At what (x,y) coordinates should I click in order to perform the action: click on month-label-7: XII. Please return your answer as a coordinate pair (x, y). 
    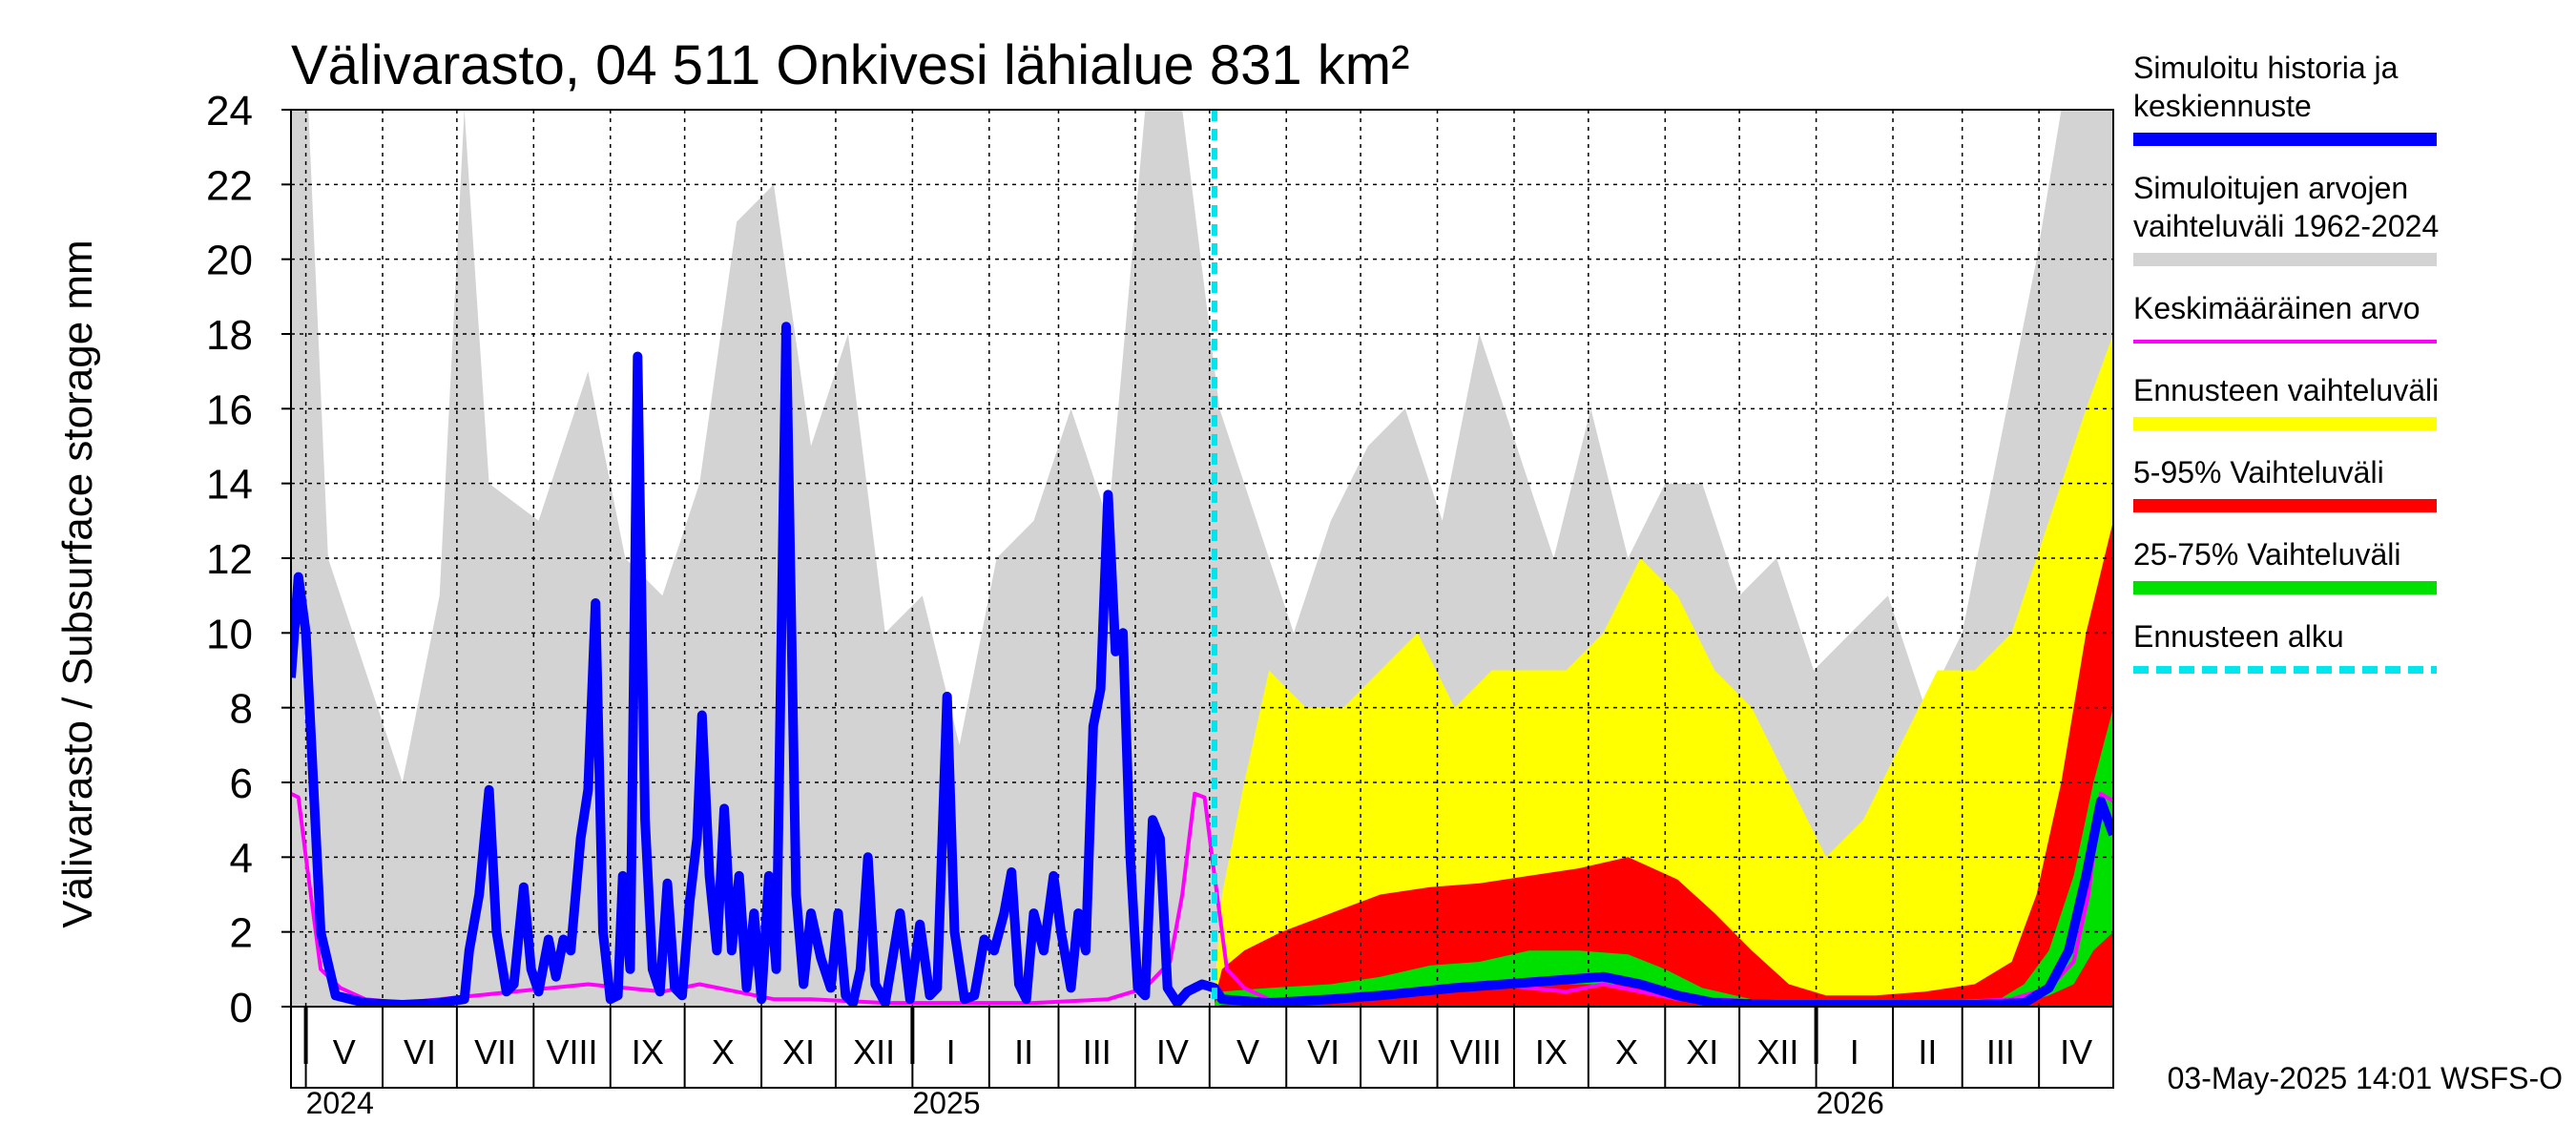
    Looking at the image, I should click on (874, 1052).